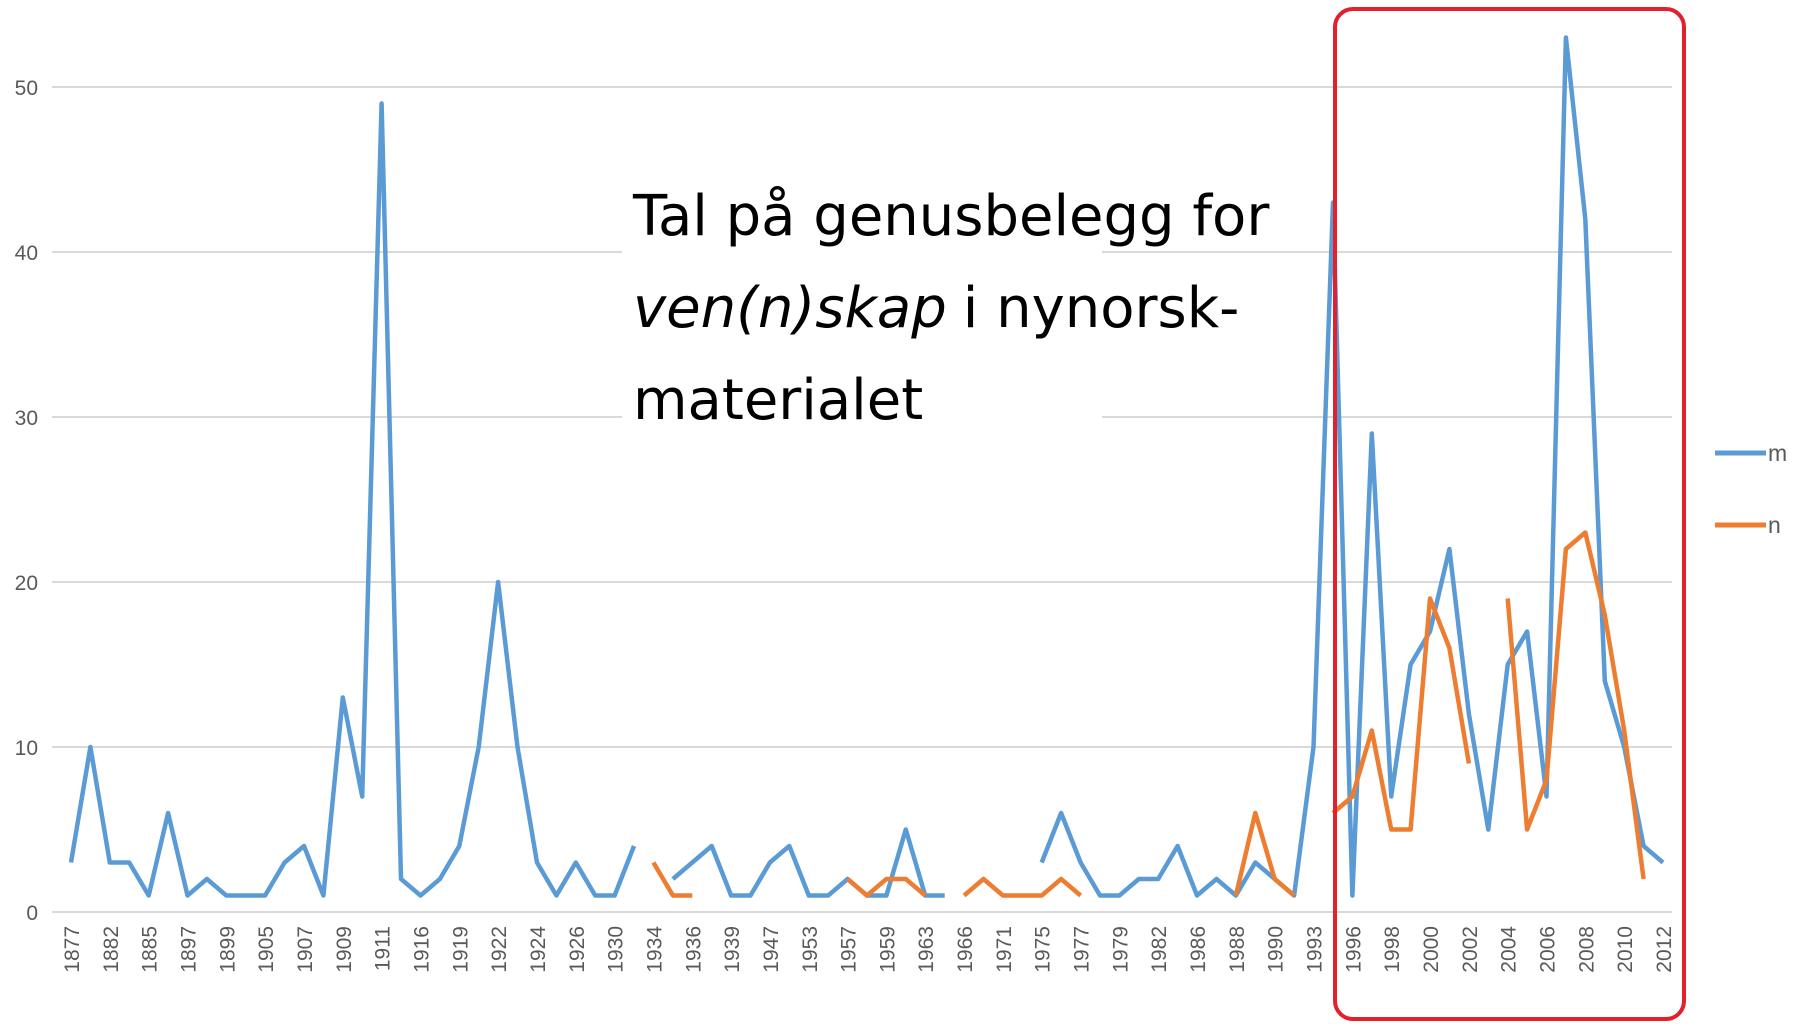 This screenshot has height=1024, width=1799. I want to click on x-tick-label: 2008, so click(1586, 949).